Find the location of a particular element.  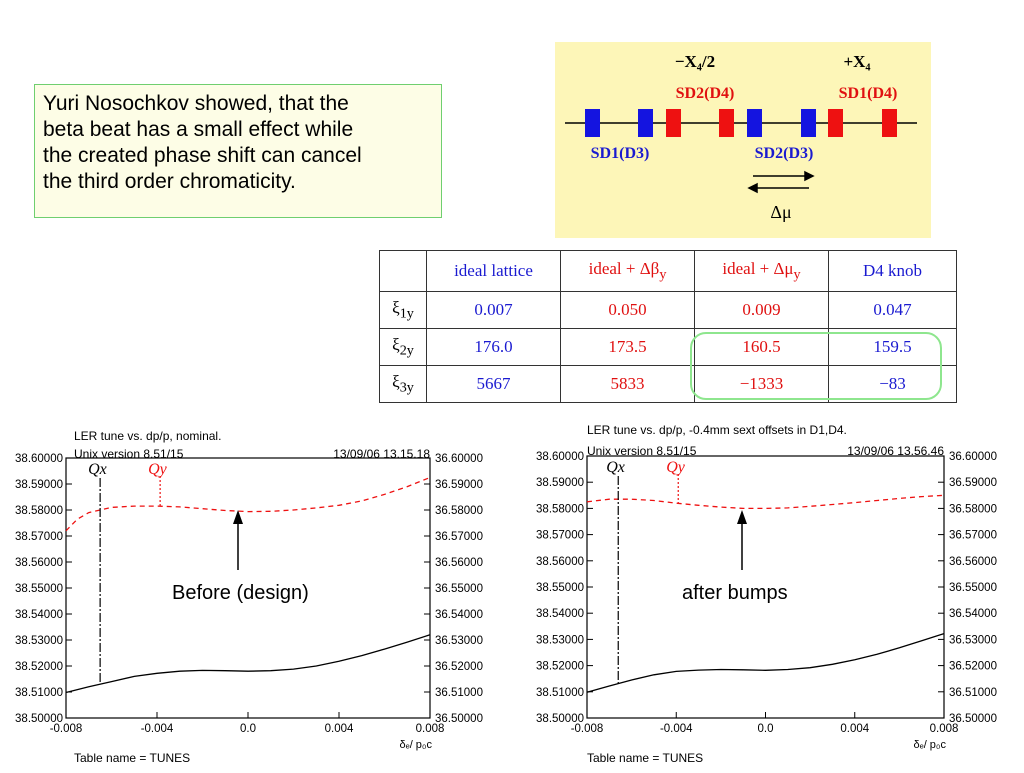

y-tick-label-right: 36.52000 is located at coordinates (459, 667).